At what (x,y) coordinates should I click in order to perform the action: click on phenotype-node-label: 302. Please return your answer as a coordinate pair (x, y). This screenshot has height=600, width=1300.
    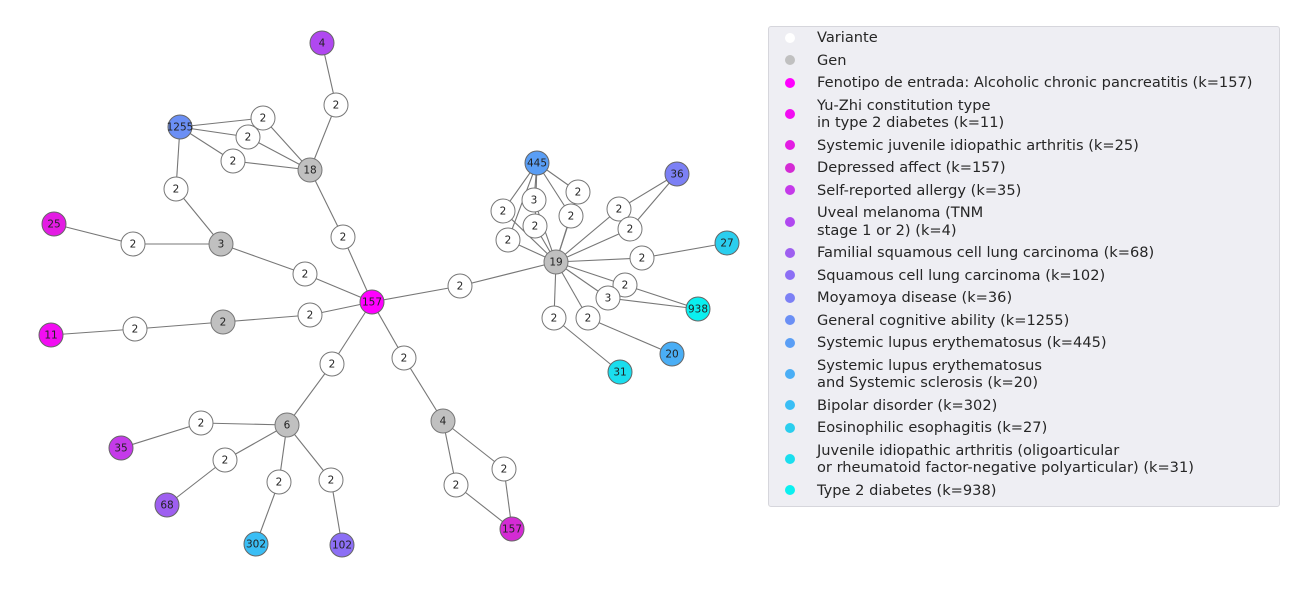
    Looking at the image, I should click on (256, 545).